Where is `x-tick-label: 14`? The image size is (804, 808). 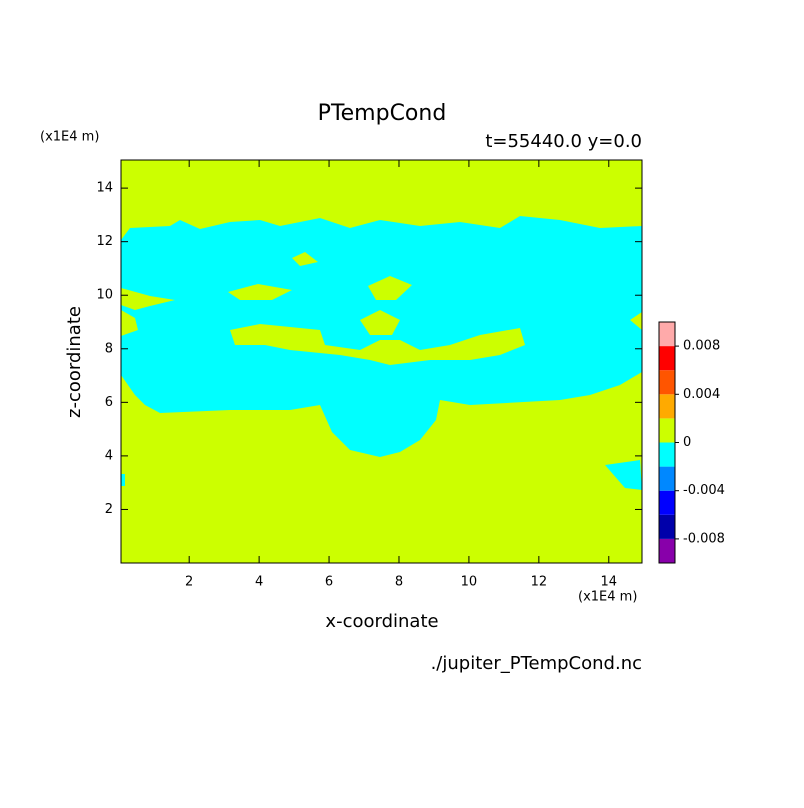
x-tick-label: 14 is located at coordinates (609, 582).